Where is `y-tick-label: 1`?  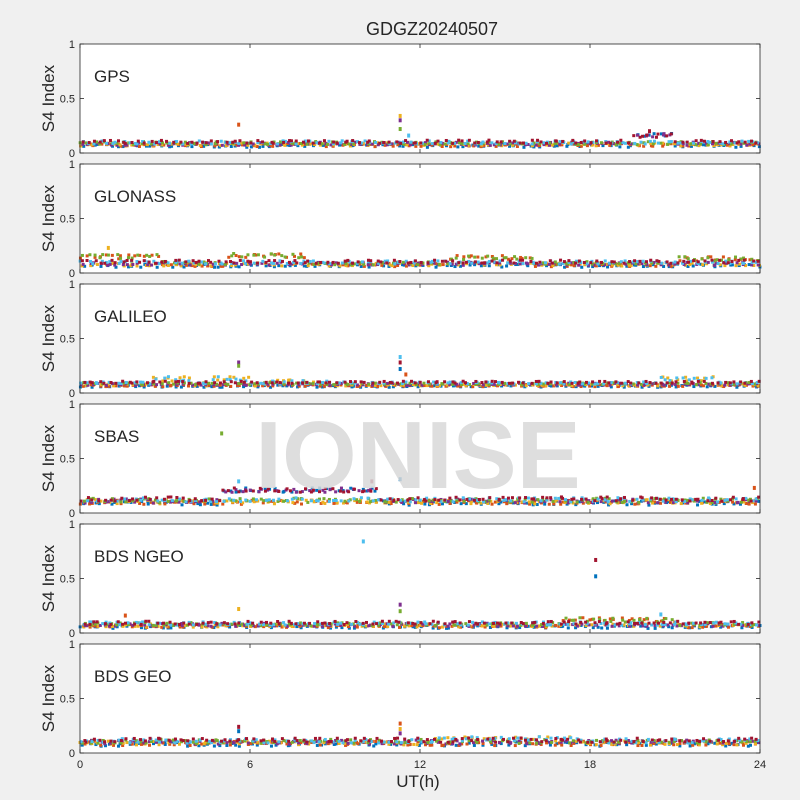
y-tick-label: 1 is located at coordinates (72, 45).